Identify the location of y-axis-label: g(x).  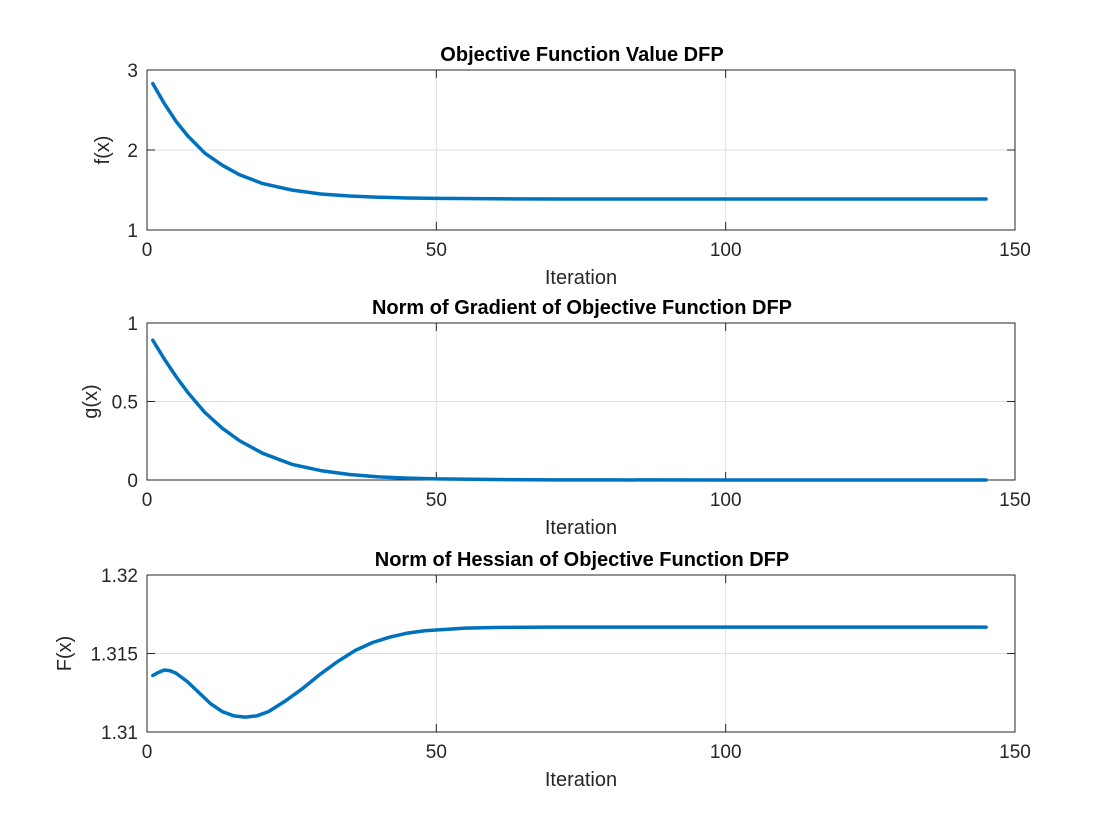
(91, 401).